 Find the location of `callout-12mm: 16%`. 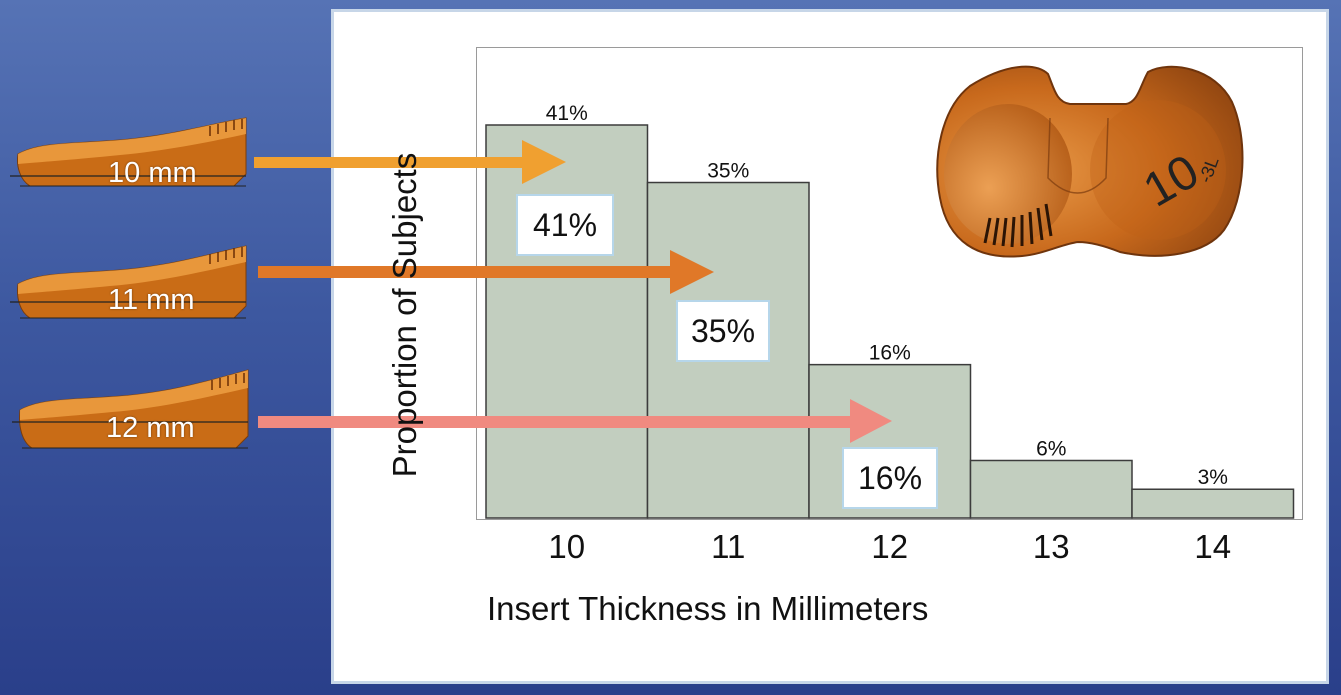

callout-12mm: 16% is located at coordinates (890, 478).